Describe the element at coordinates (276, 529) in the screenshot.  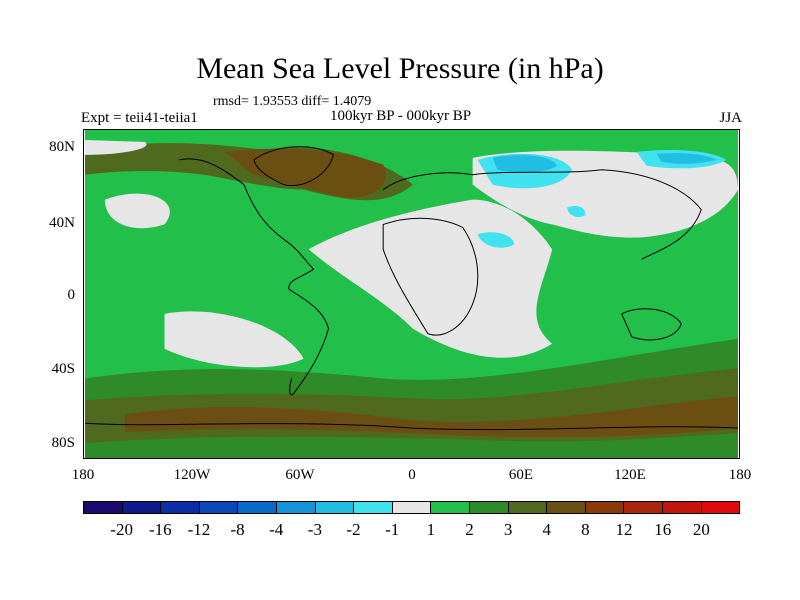
I see `colorbar-label: -4` at that location.